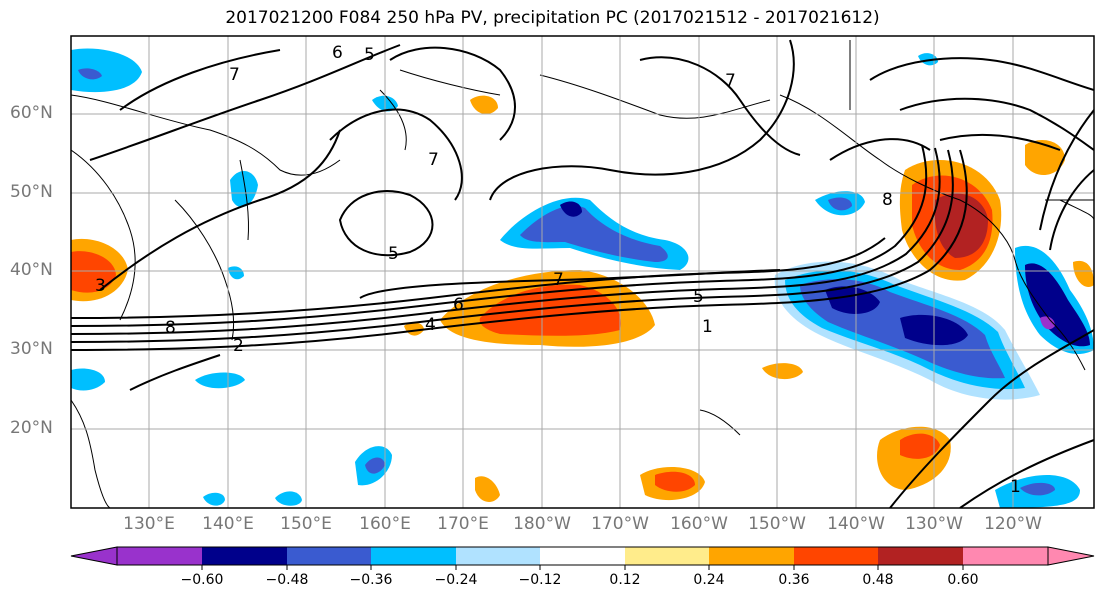  I want to click on positive-anomaly-japan-west-core, so click(93, 272).